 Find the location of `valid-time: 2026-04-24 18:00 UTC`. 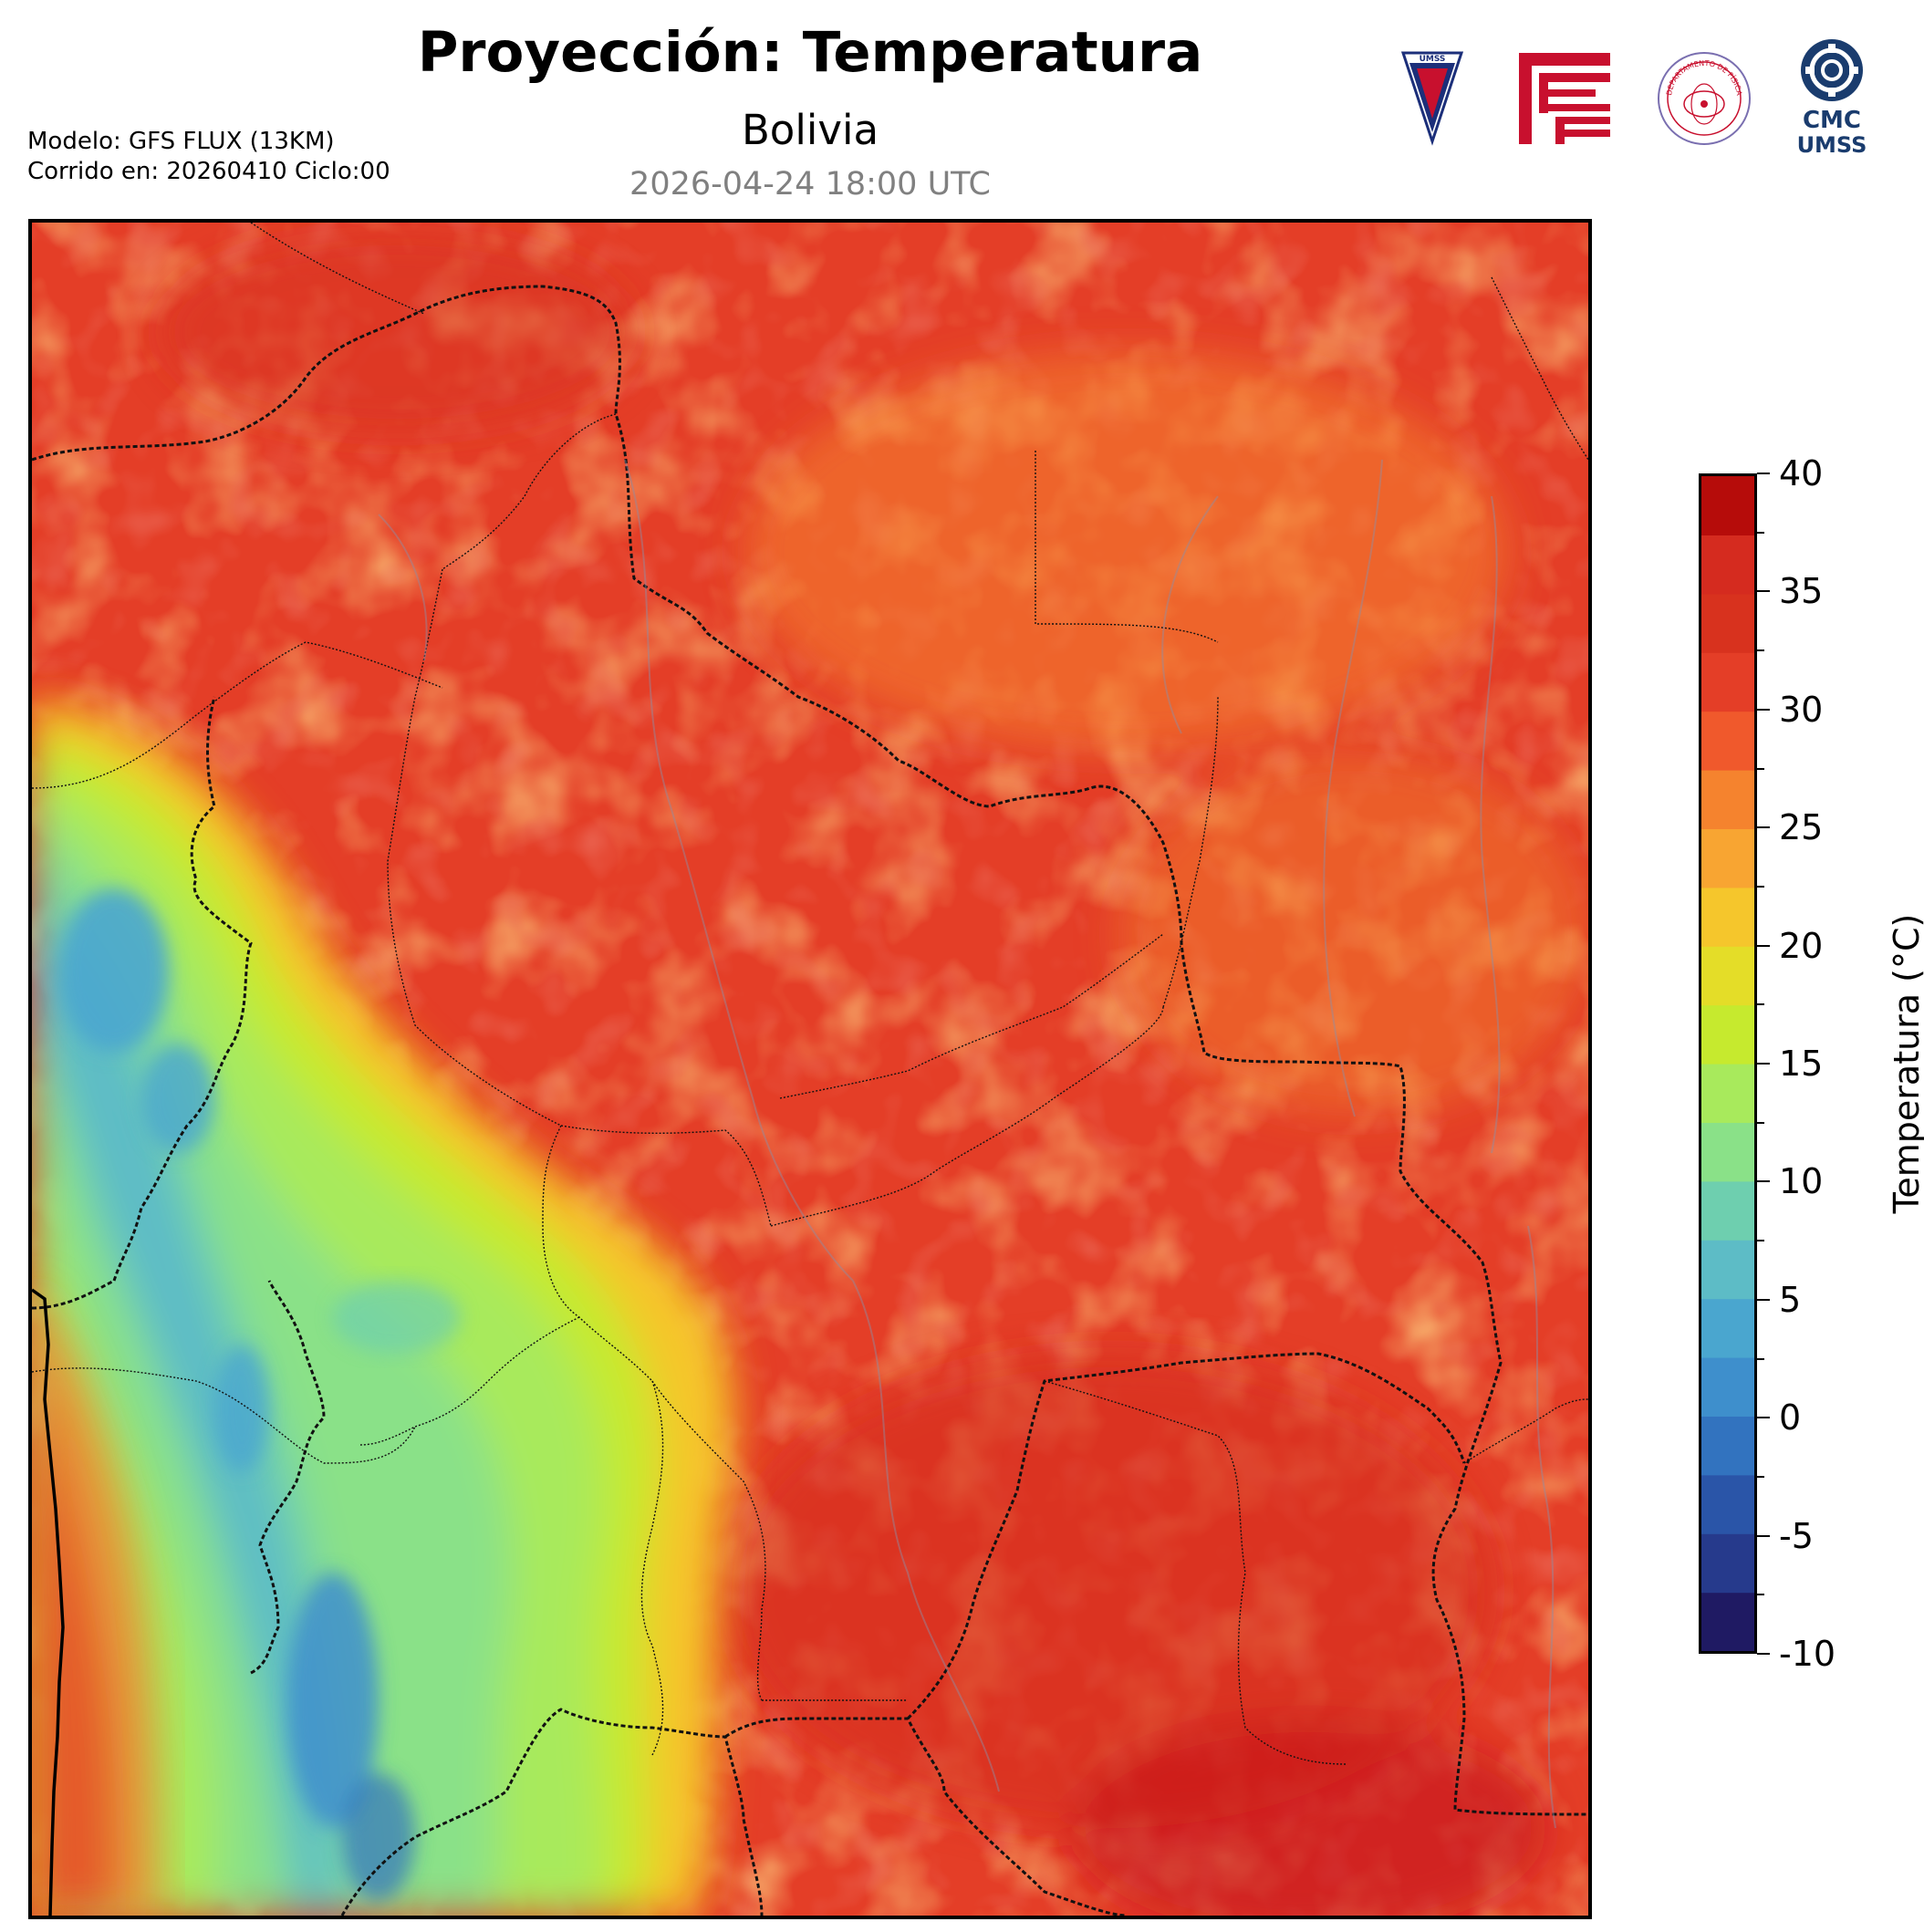

valid-time: 2026-04-24 18:00 UTC is located at coordinates (810, 184).